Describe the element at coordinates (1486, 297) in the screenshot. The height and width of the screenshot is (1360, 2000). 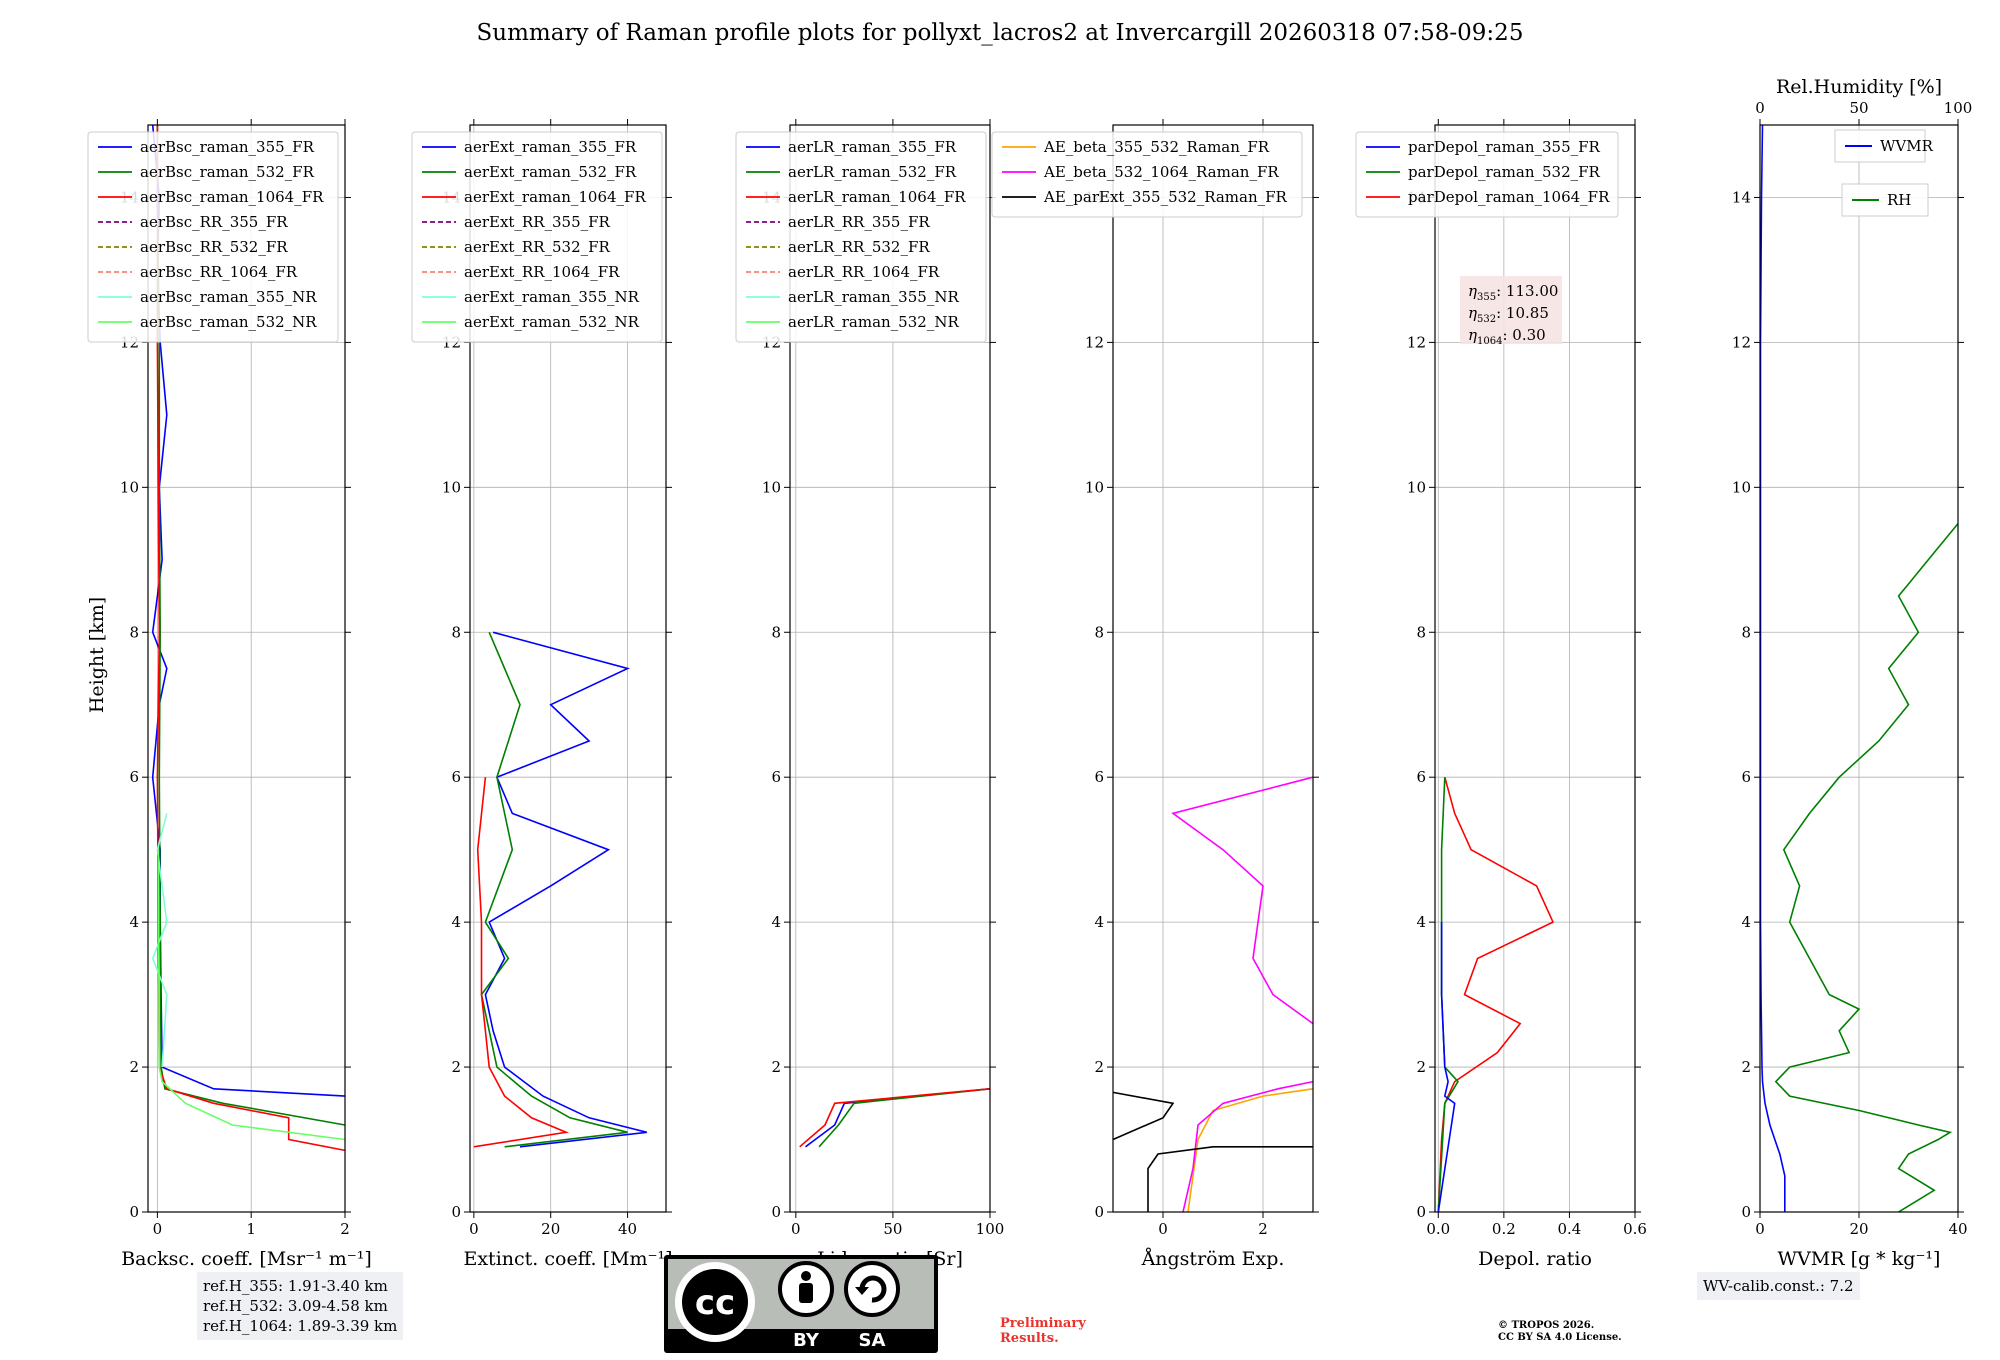
I see `eta-subscript: 355` at that location.